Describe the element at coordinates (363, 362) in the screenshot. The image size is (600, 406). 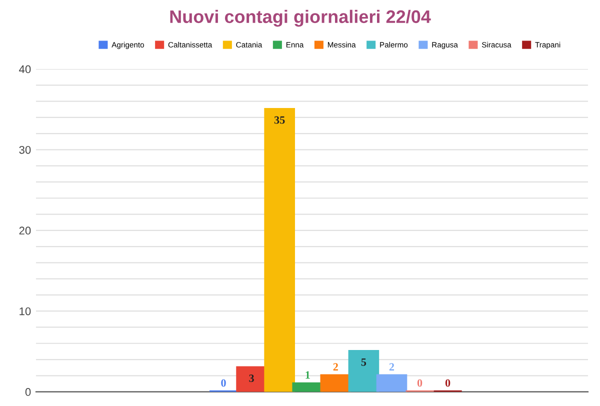
I see `data-label: 5` at that location.